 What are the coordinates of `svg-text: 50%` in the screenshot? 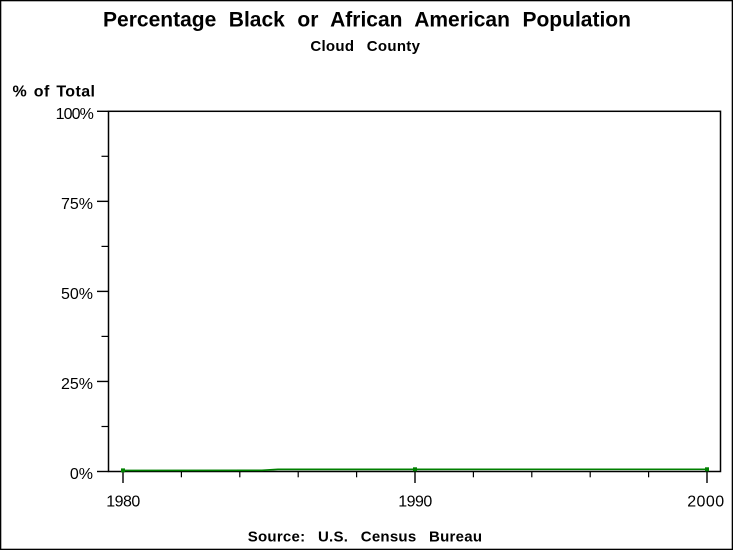 It's located at (77, 294).